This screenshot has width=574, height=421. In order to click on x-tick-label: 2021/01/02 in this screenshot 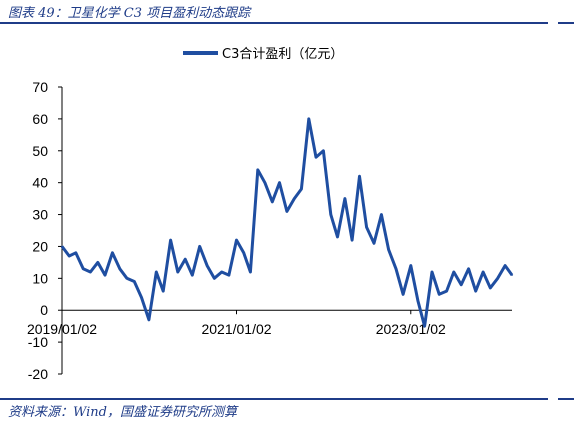, I will do `click(236, 329)`.